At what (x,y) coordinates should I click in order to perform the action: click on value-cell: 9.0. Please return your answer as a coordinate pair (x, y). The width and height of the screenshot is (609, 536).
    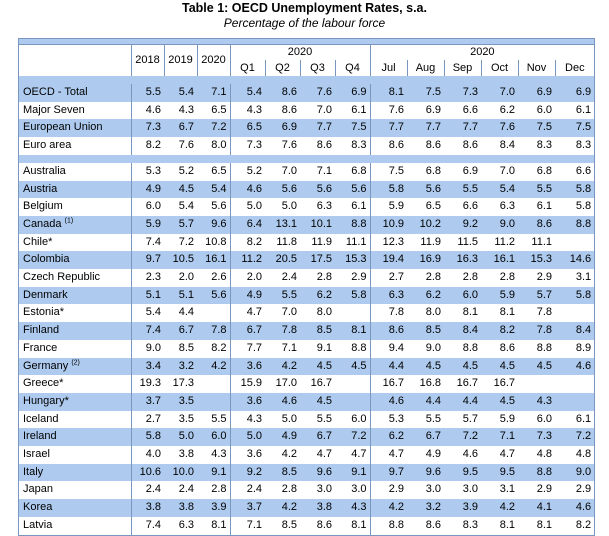
    Looking at the image, I should click on (499, 224).